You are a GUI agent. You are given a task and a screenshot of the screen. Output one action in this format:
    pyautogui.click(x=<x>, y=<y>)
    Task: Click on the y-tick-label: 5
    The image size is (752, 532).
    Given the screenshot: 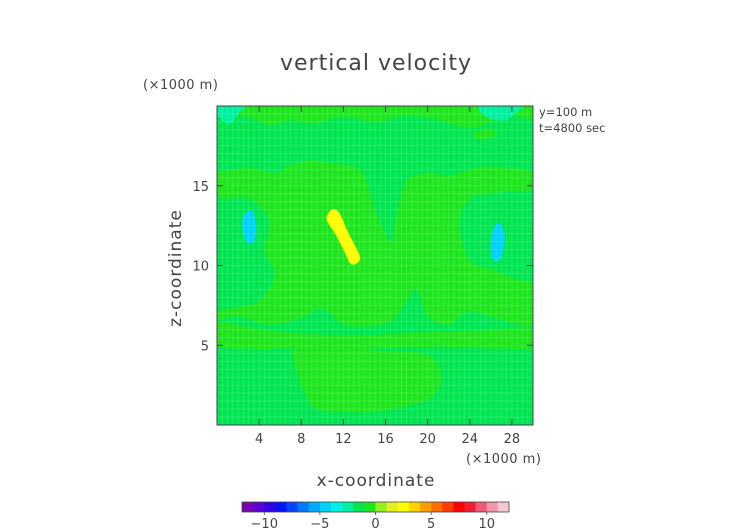 What is the action you would take?
    pyautogui.click(x=205, y=346)
    